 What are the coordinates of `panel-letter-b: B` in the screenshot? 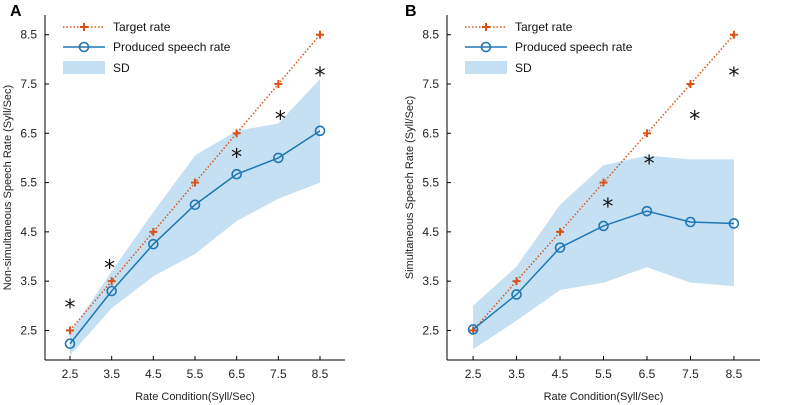 It's located at (411, 11).